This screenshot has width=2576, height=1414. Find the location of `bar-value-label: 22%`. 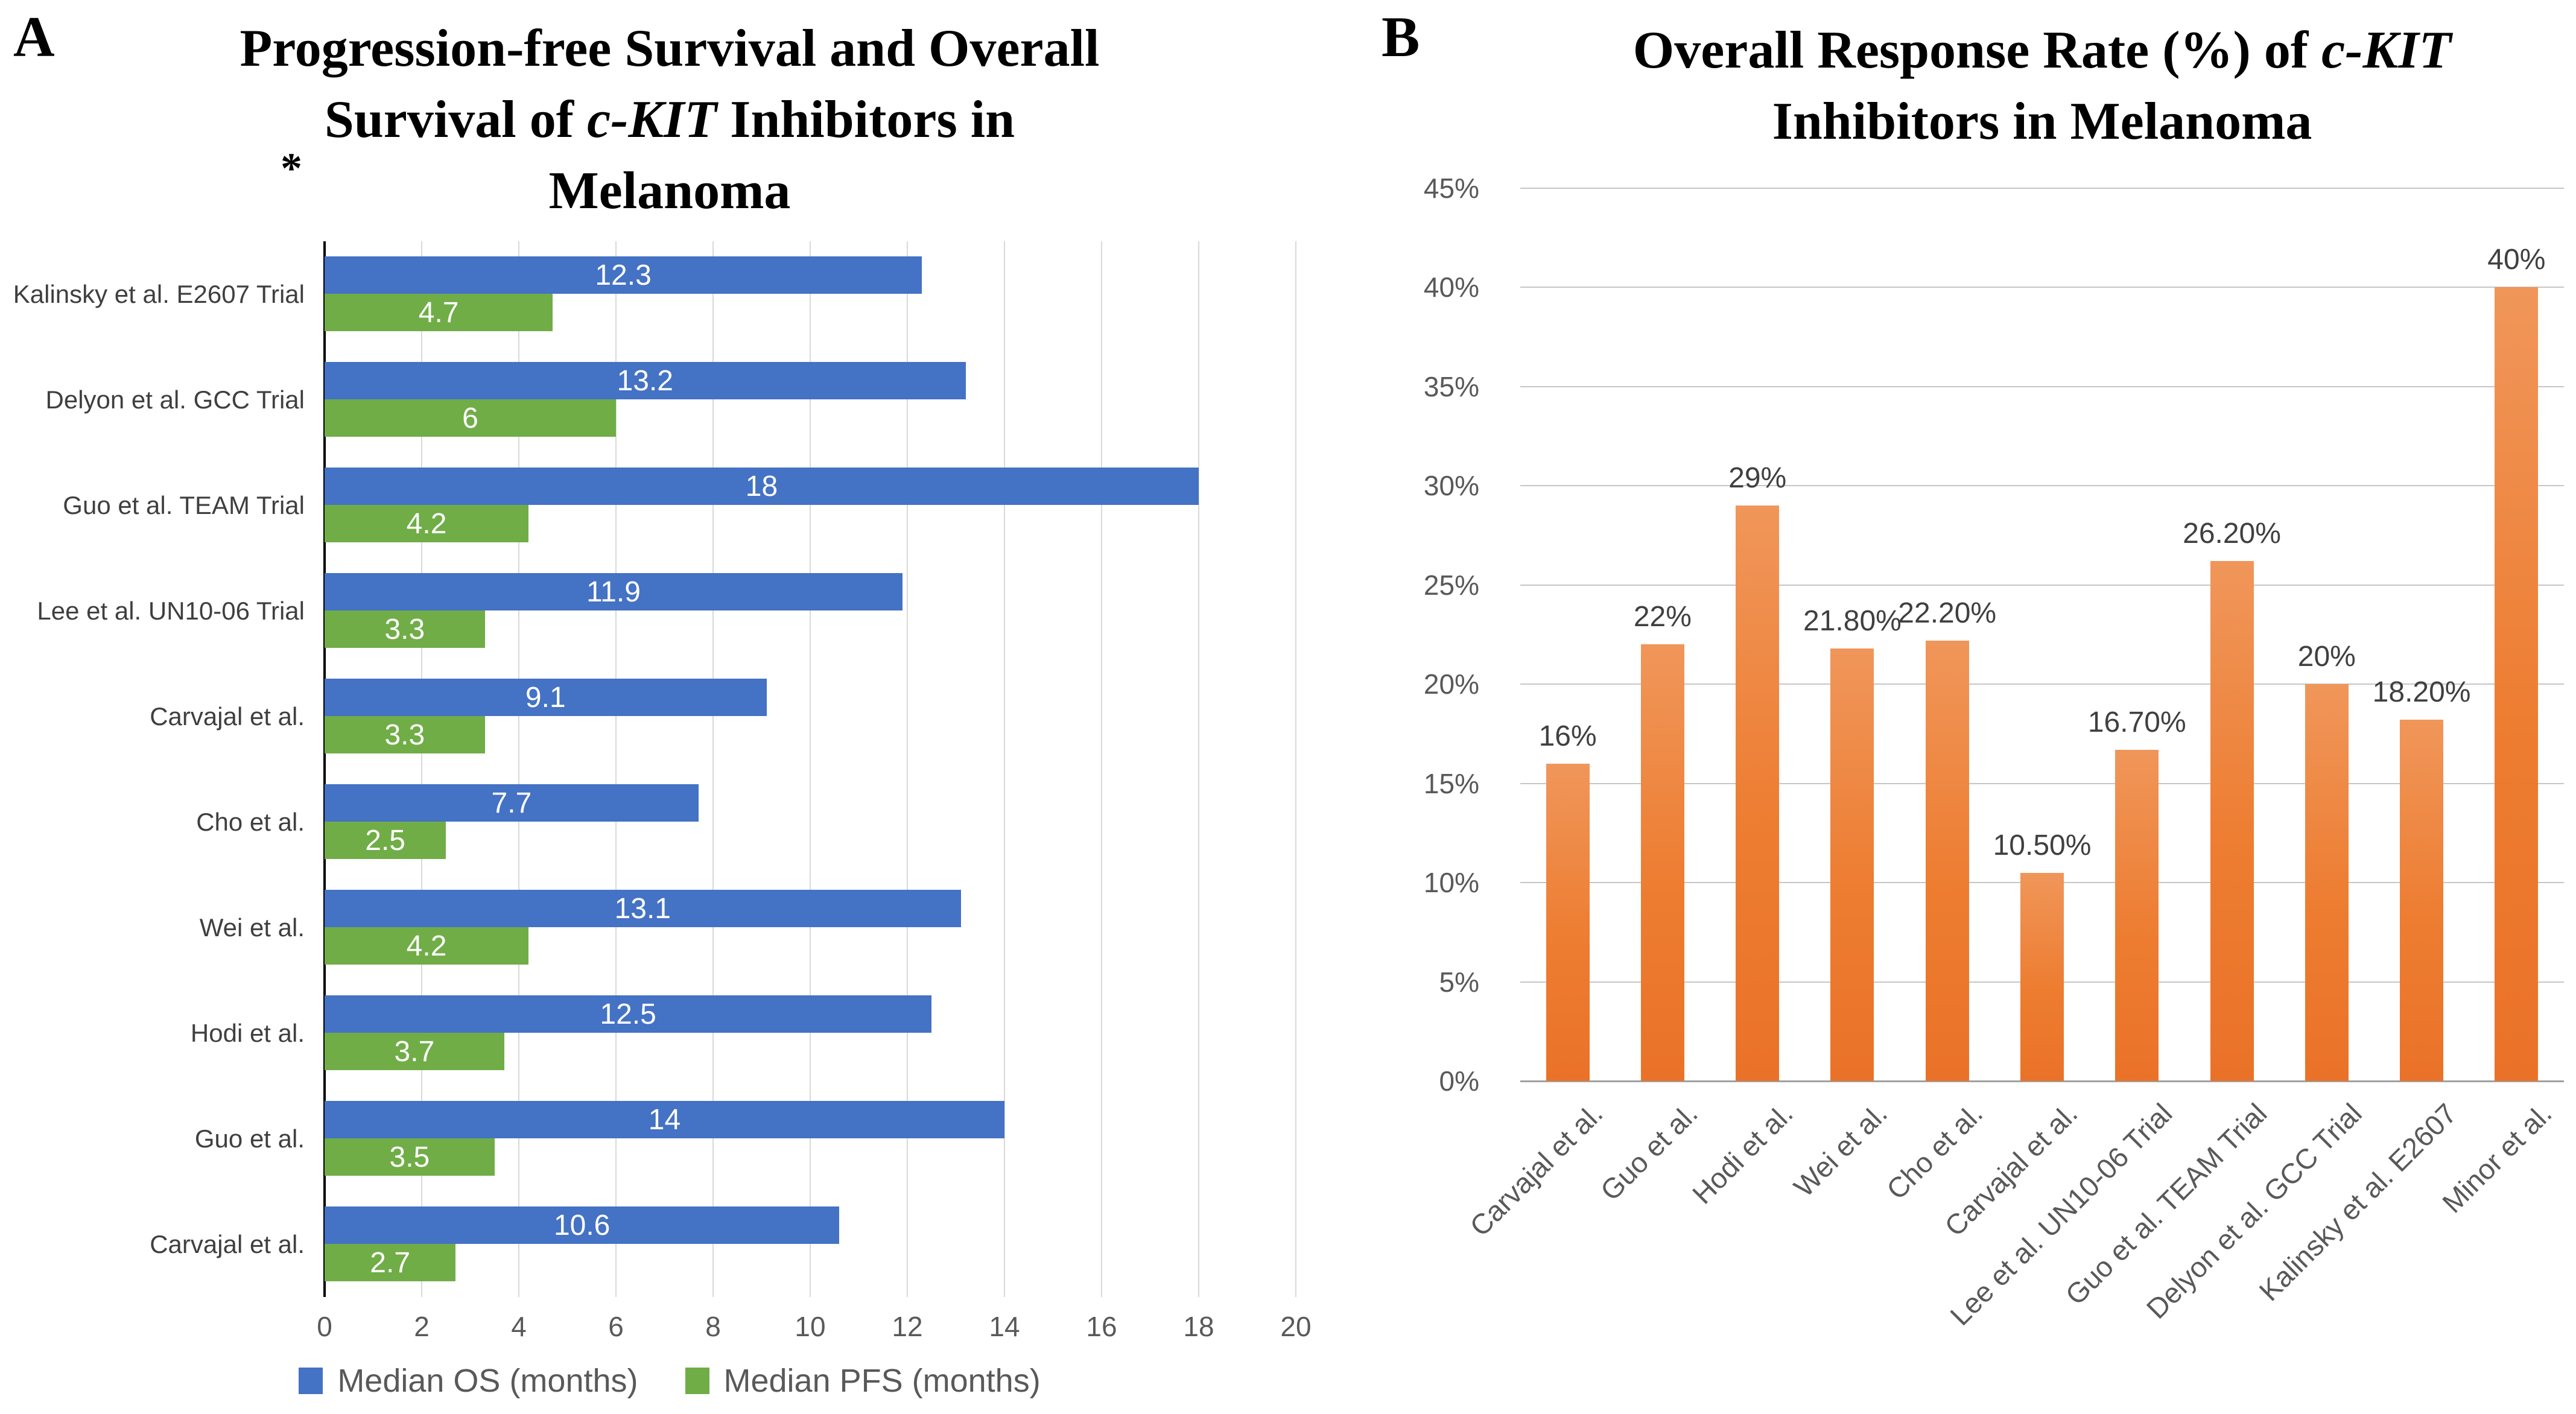

bar-value-label: 22% is located at coordinates (1662, 617).